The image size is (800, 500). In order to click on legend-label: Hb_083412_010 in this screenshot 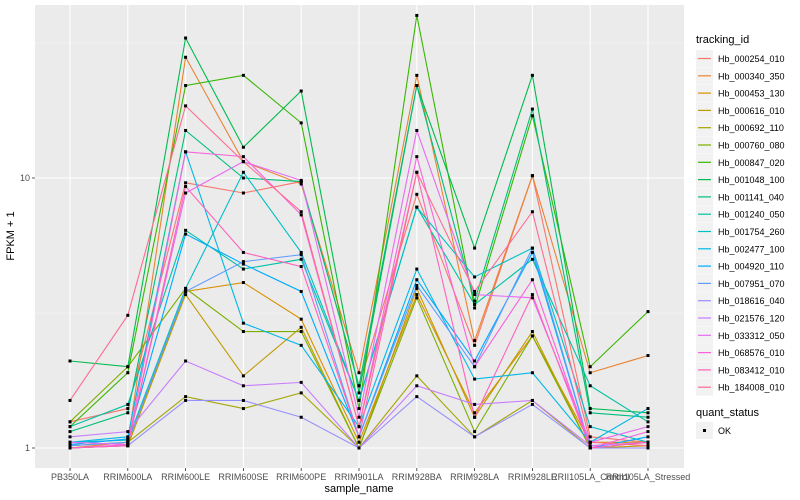, I will do `click(751, 370)`.